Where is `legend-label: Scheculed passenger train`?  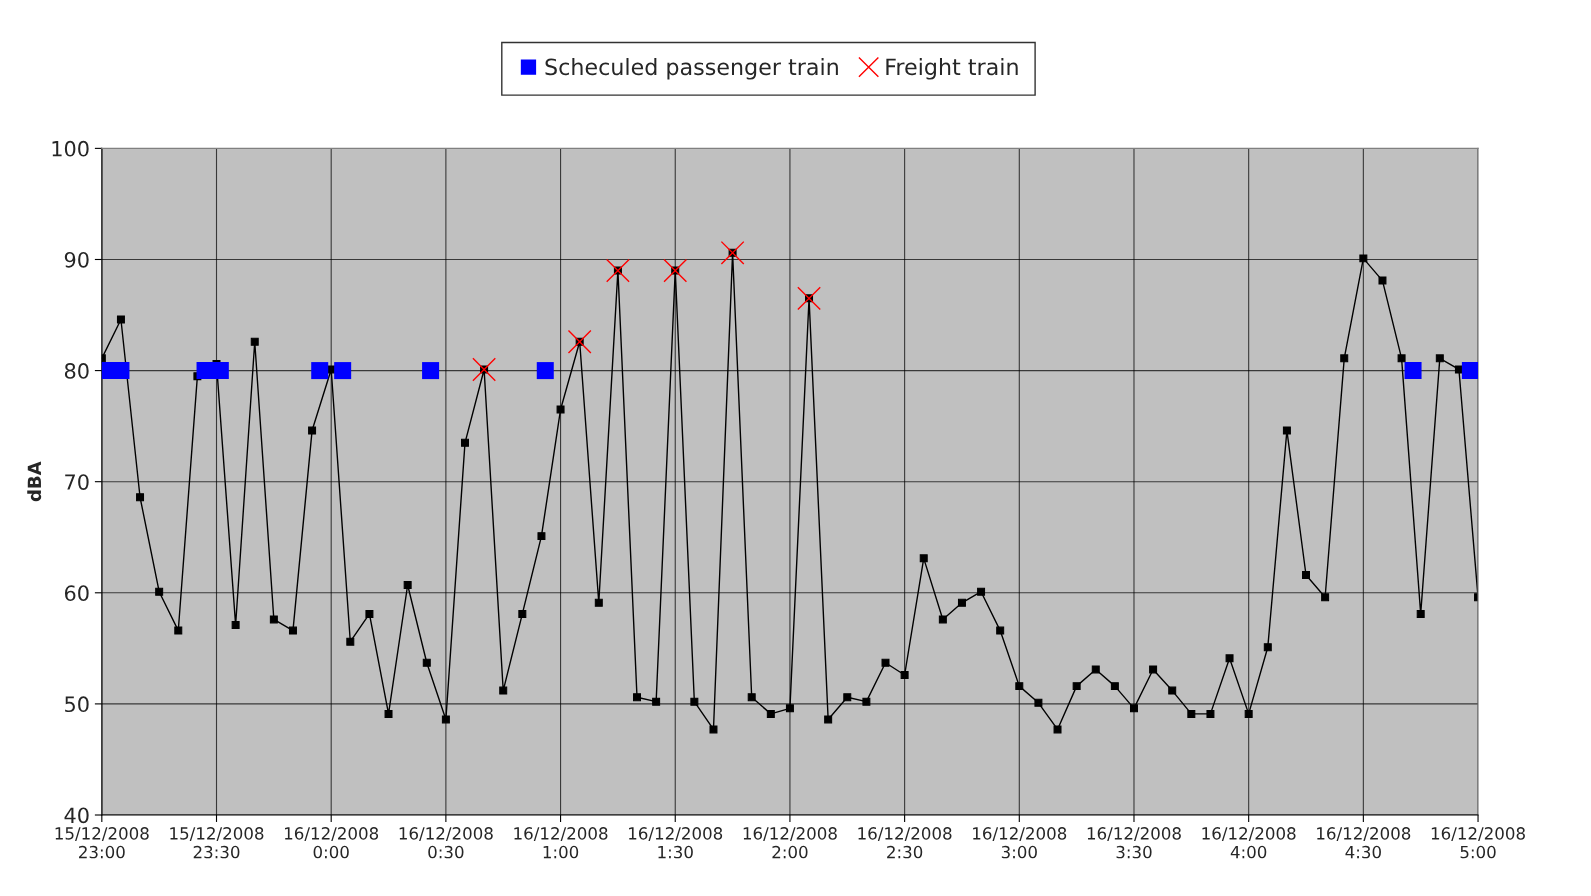
legend-label: Scheculed passenger train is located at coordinates (691, 69).